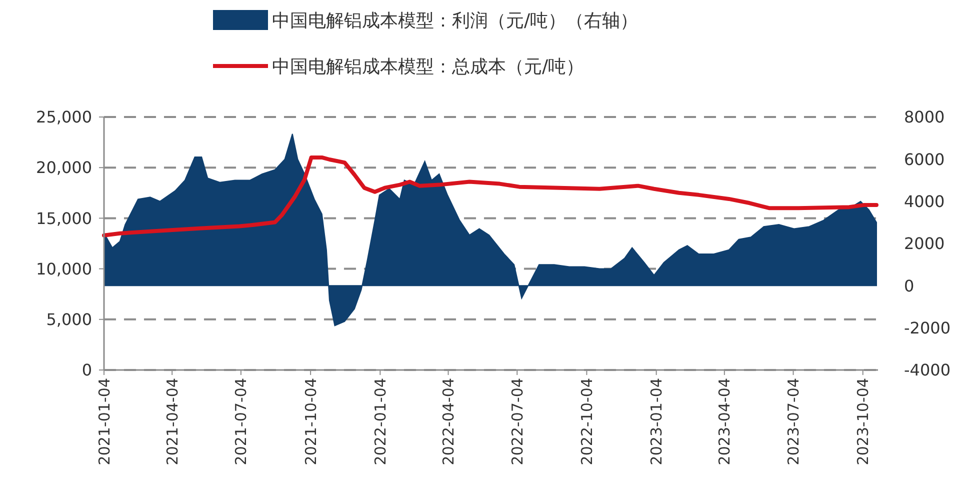 This screenshot has height=501, width=958. I want to click on y-tick-label: 5,000, so click(69, 319).